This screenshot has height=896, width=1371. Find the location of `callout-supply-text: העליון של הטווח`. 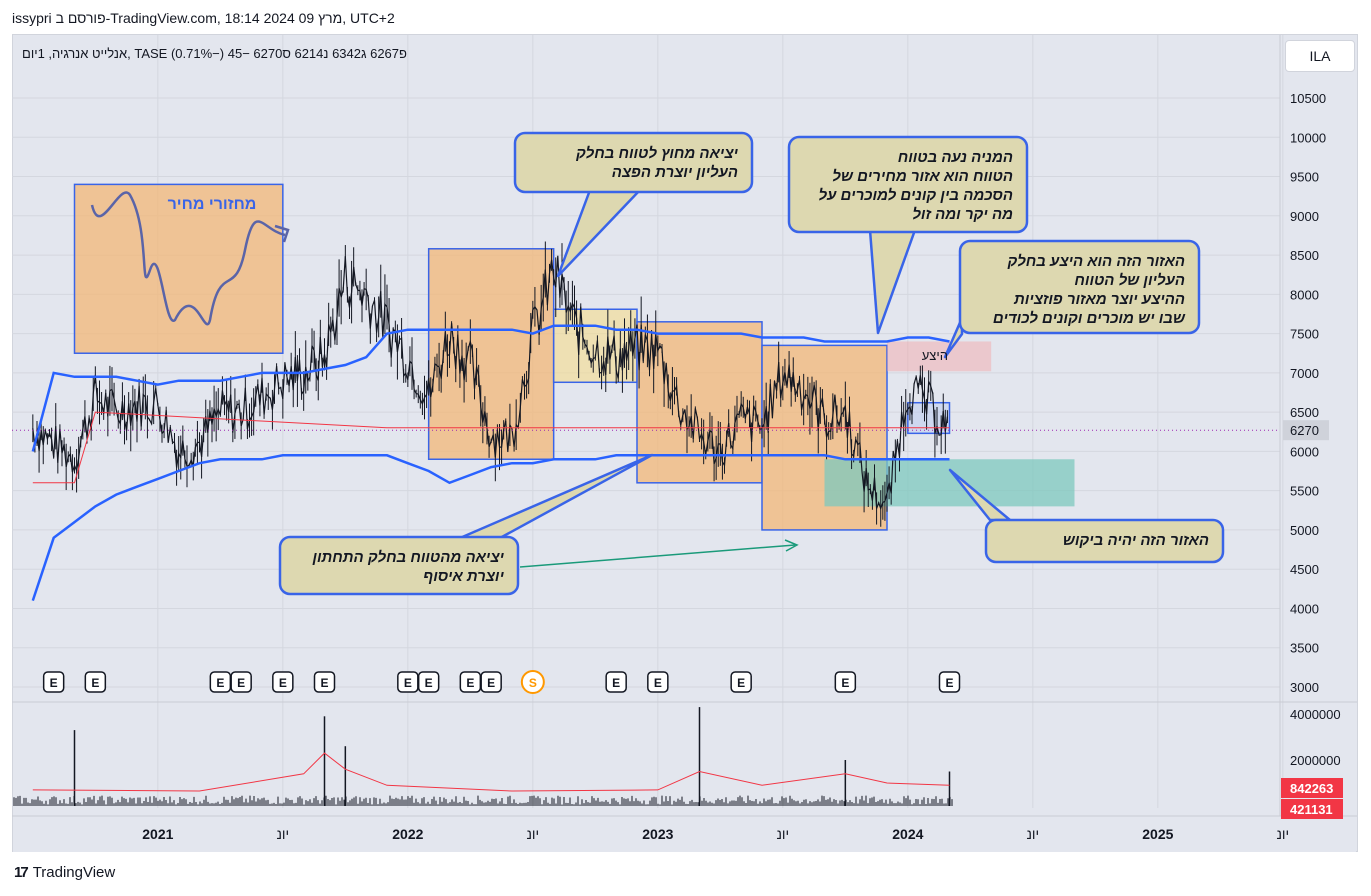

callout-supply-text: העליון של הטווח is located at coordinates (1129, 280).